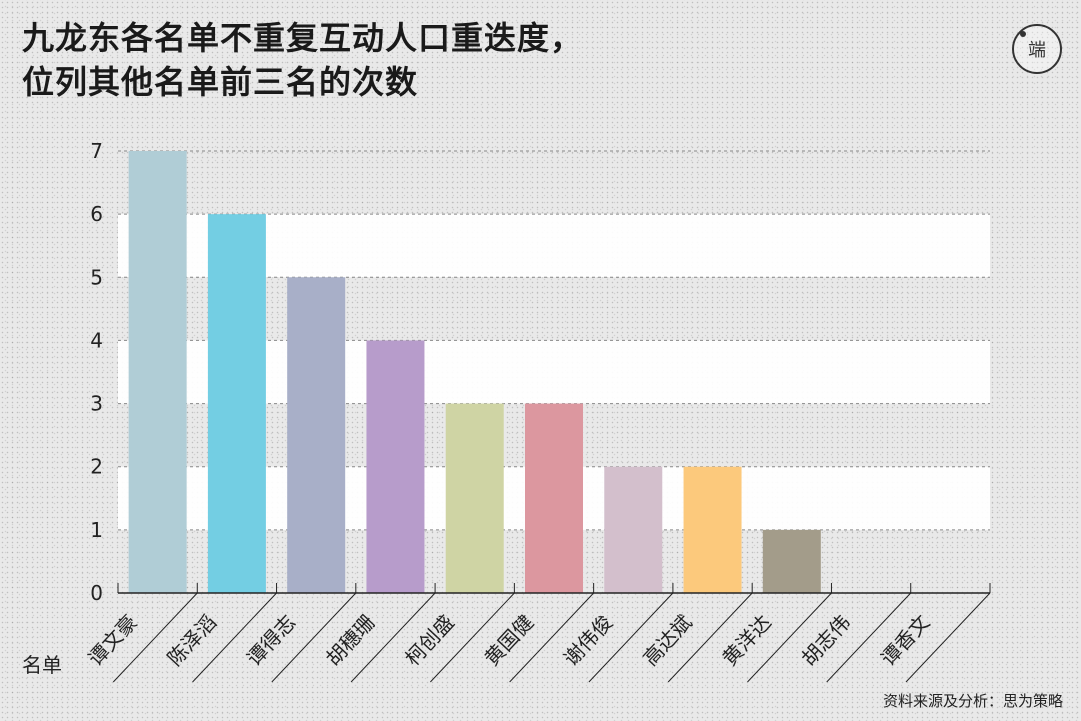 The image size is (1081, 721). What do you see at coordinates (303, 38) in the screenshot?
I see `title-line-1: 九龙东各名单不重复互动人口重迭度，` at bounding box center [303, 38].